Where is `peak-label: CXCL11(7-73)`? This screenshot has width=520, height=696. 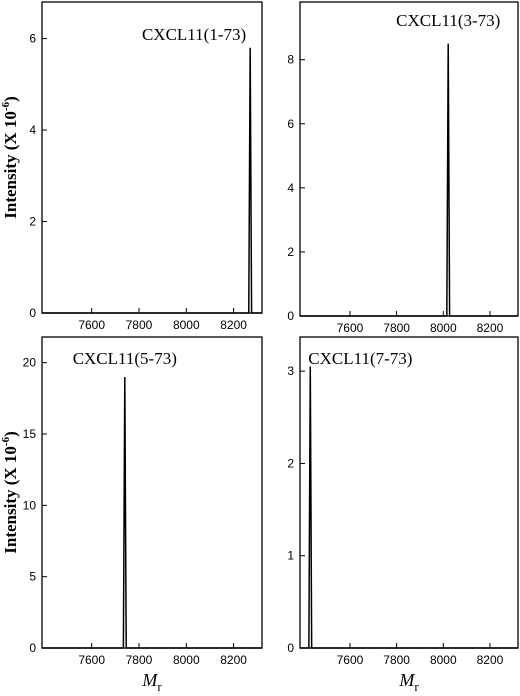 peak-label: CXCL11(7-73) is located at coordinates (360, 358).